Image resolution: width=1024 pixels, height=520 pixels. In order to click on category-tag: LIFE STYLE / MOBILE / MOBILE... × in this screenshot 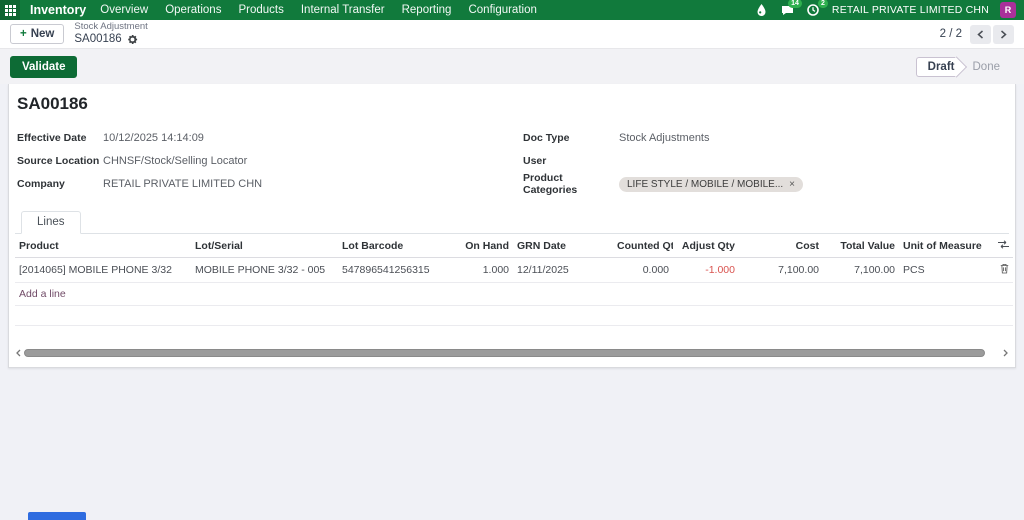, I will do `click(711, 184)`.